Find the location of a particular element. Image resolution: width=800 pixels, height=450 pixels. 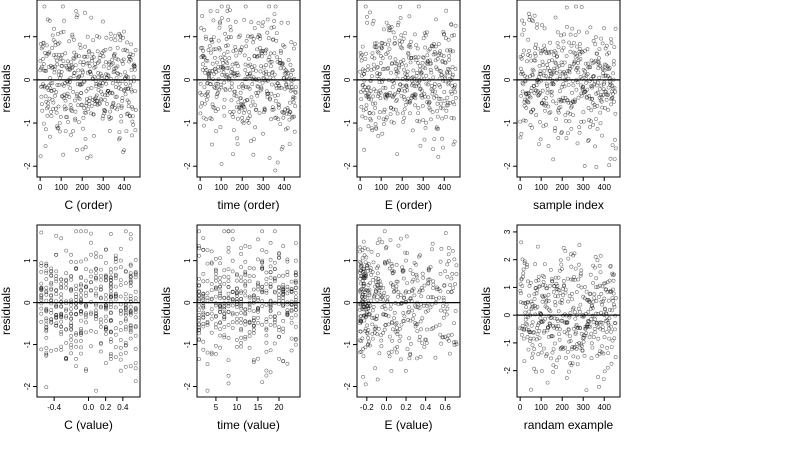

x-axis-label: C (order) is located at coordinates (88, 205).